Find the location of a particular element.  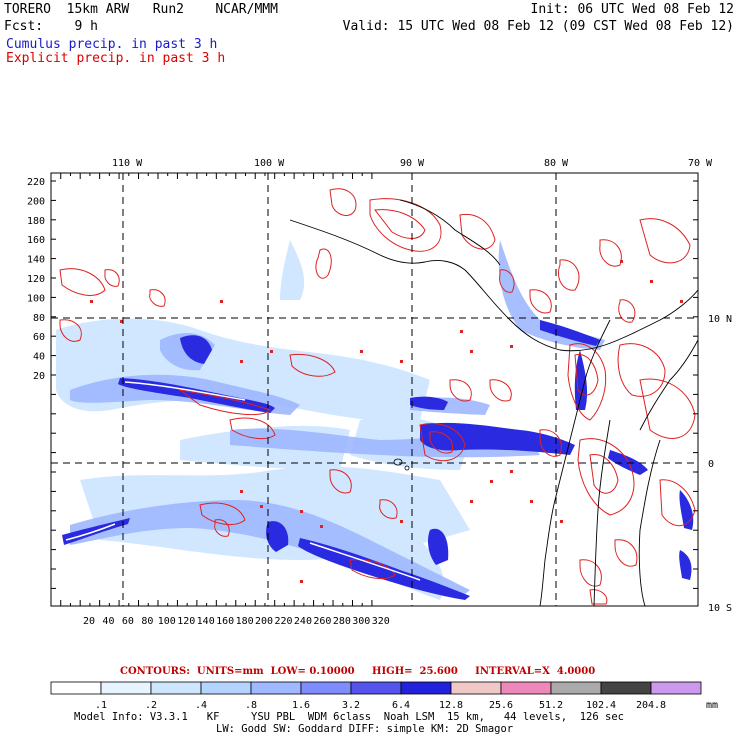

colorbar-label: 6.4 is located at coordinates (401, 705).